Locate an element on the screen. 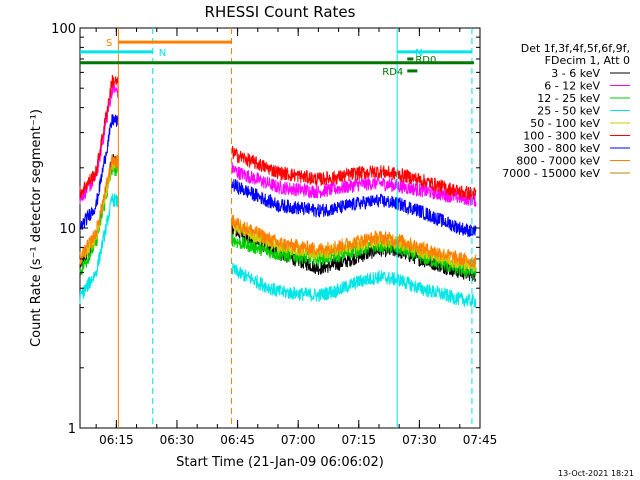 This screenshot has width=640, height=480. x-tick-label: 06:30 is located at coordinates (177, 440).